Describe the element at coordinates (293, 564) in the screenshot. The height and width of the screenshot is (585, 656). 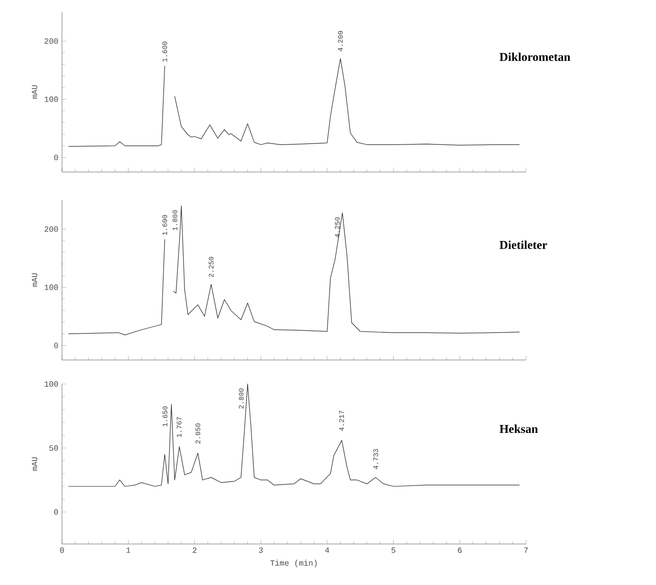
I see `x-axis-title: Time (min)` at that location.